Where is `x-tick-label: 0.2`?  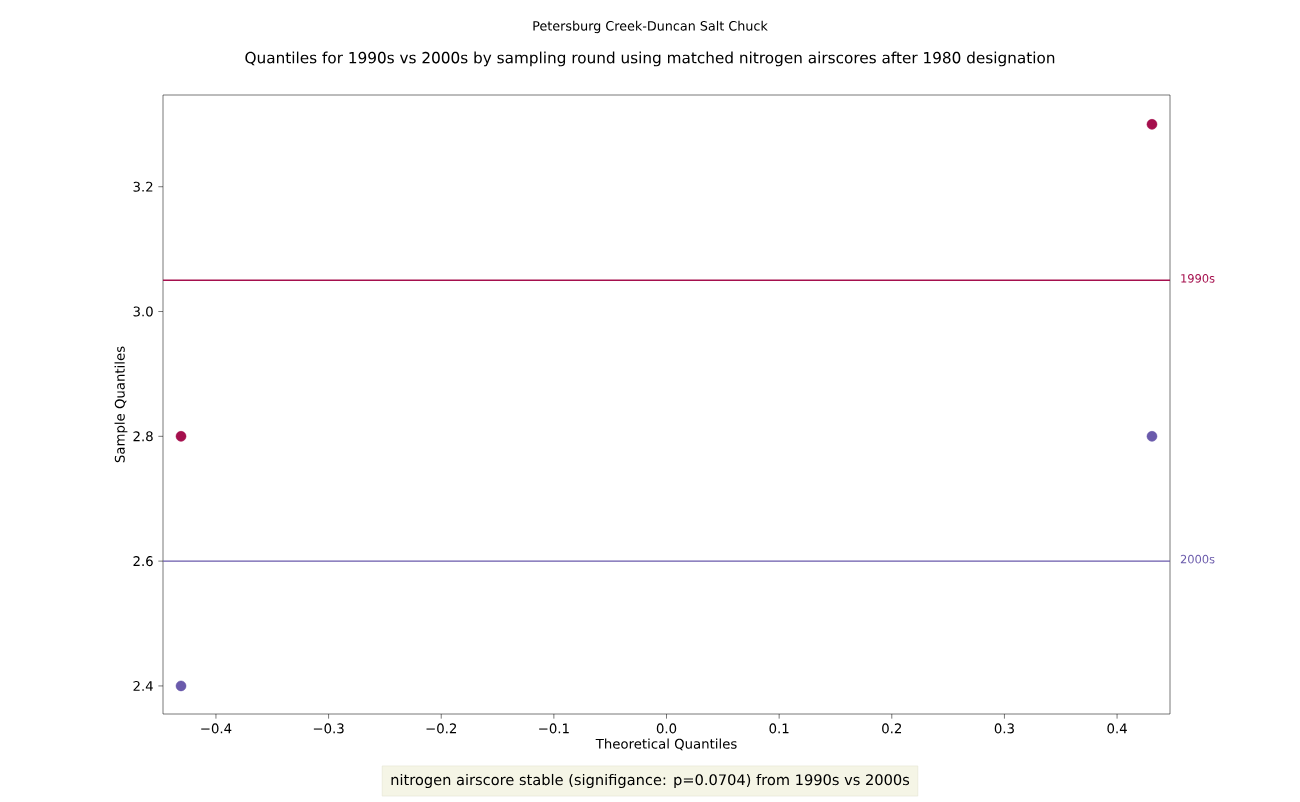 x-tick-label: 0.2 is located at coordinates (892, 728).